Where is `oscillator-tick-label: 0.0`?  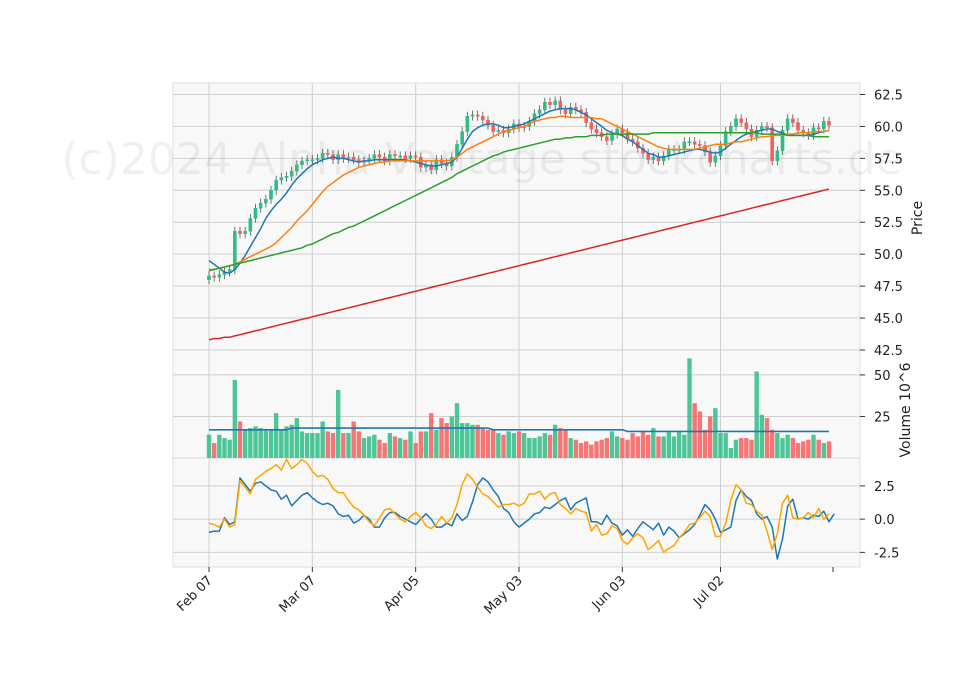
oscillator-tick-label: 0.0 is located at coordinates (884, 520).